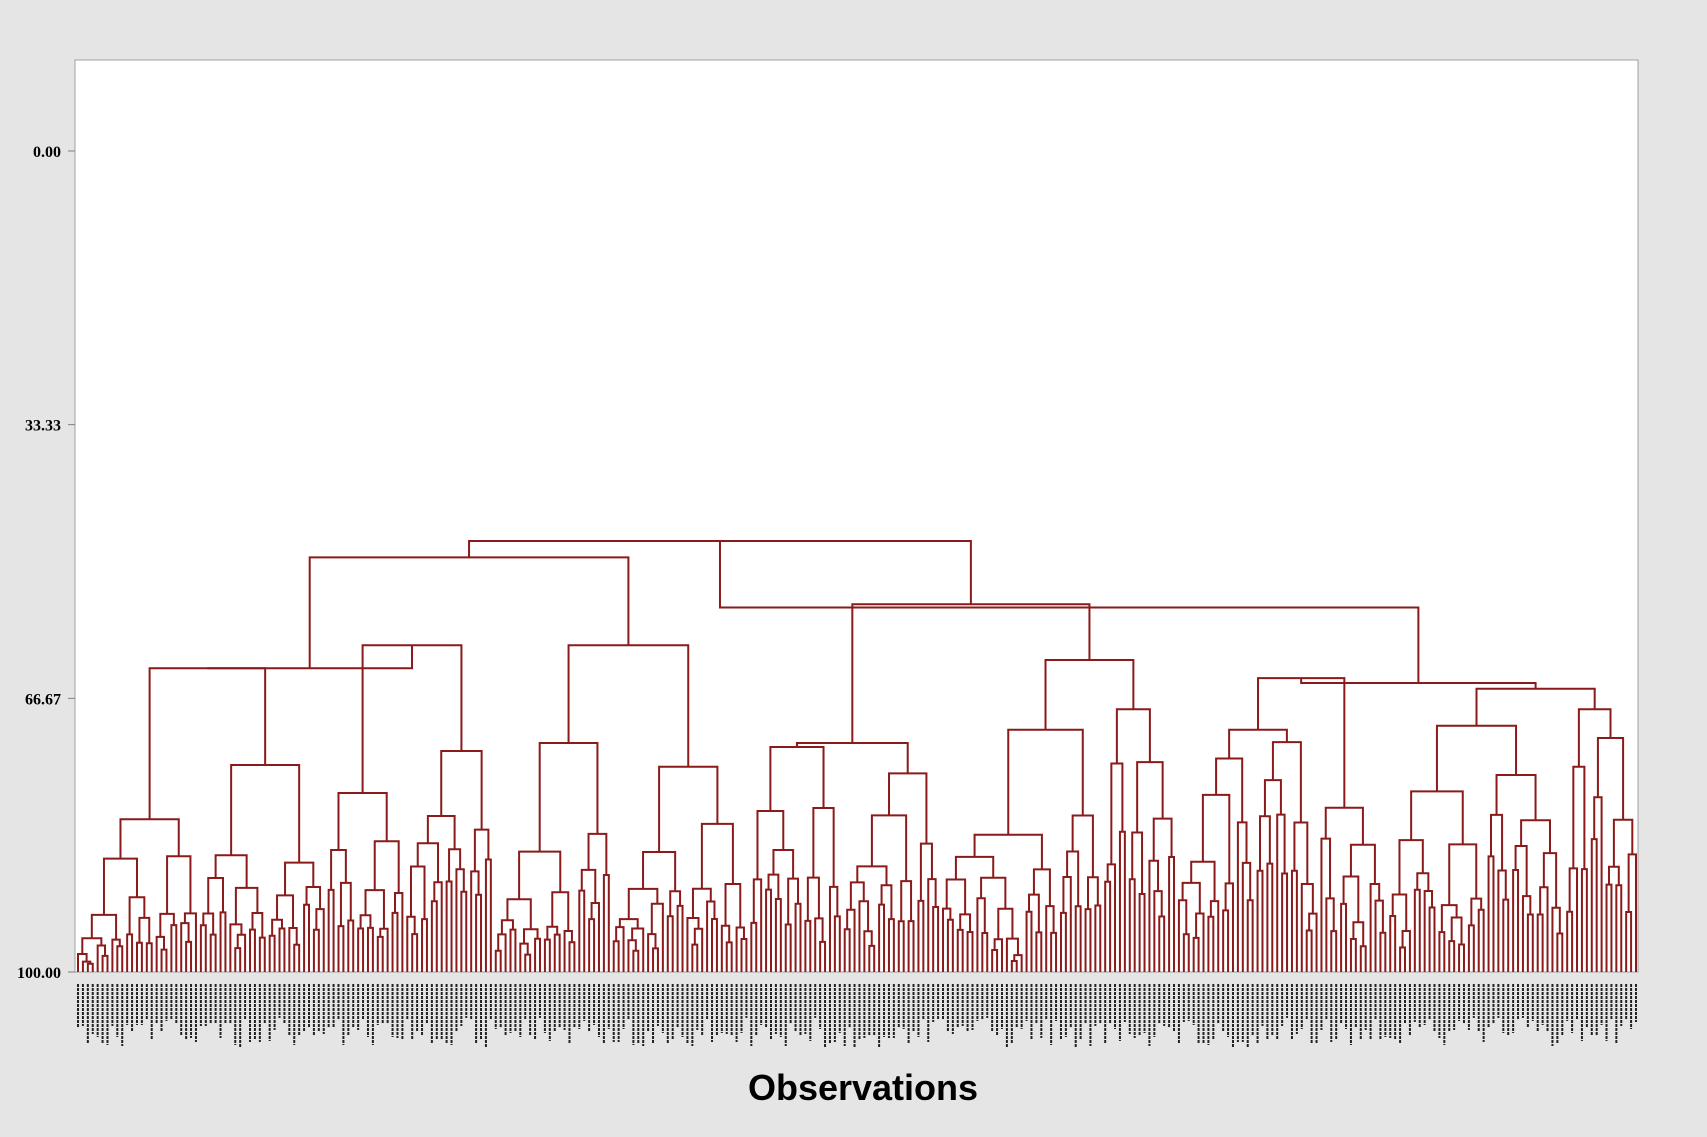  Describe the element at coordinates (43, 699) in the screenshot. I see `y-tick-label: 66.67` at that location.